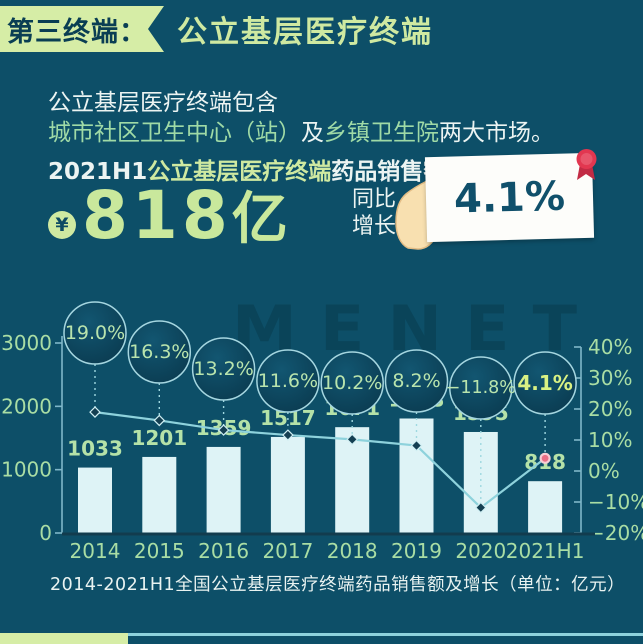 The image size is (643, 644). What do you see at coordinates (604, 471) in the screenshot?
I see `right-axis-label: 0%` at bounding box center [604, 471].